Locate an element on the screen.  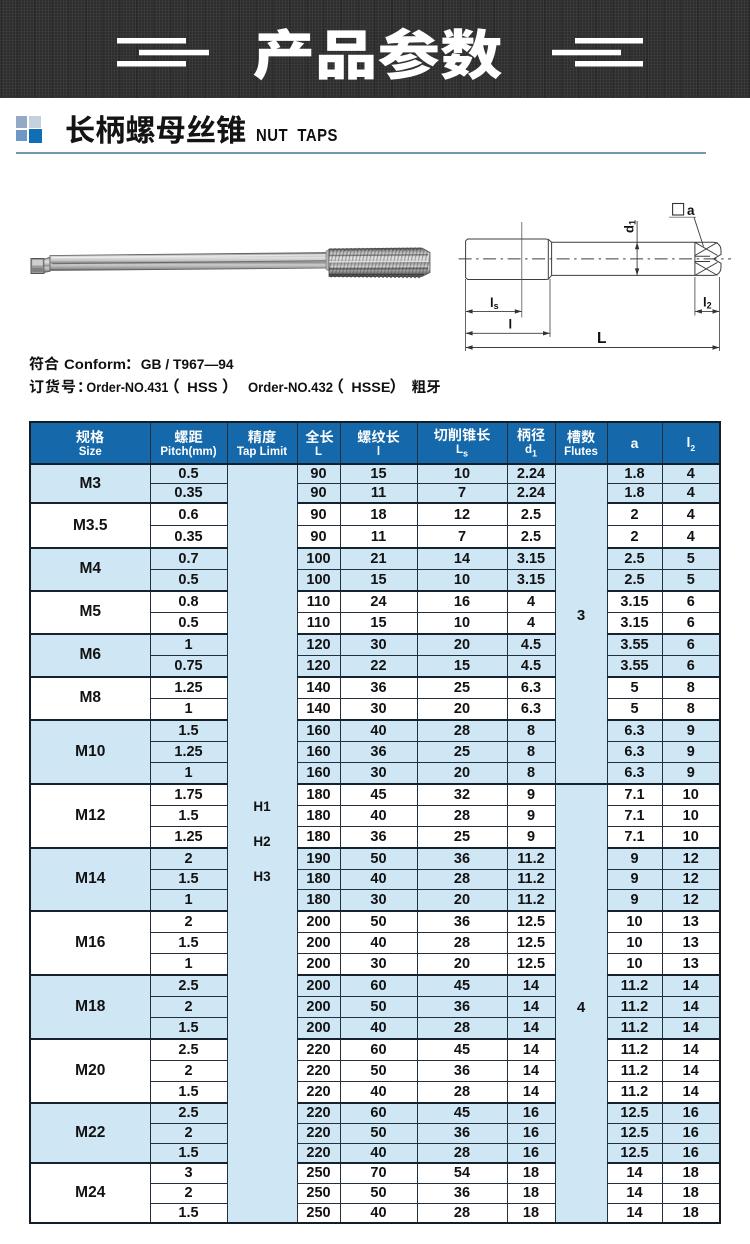
svg-text: Order-NO.432 is located at coordinates (290, 387).